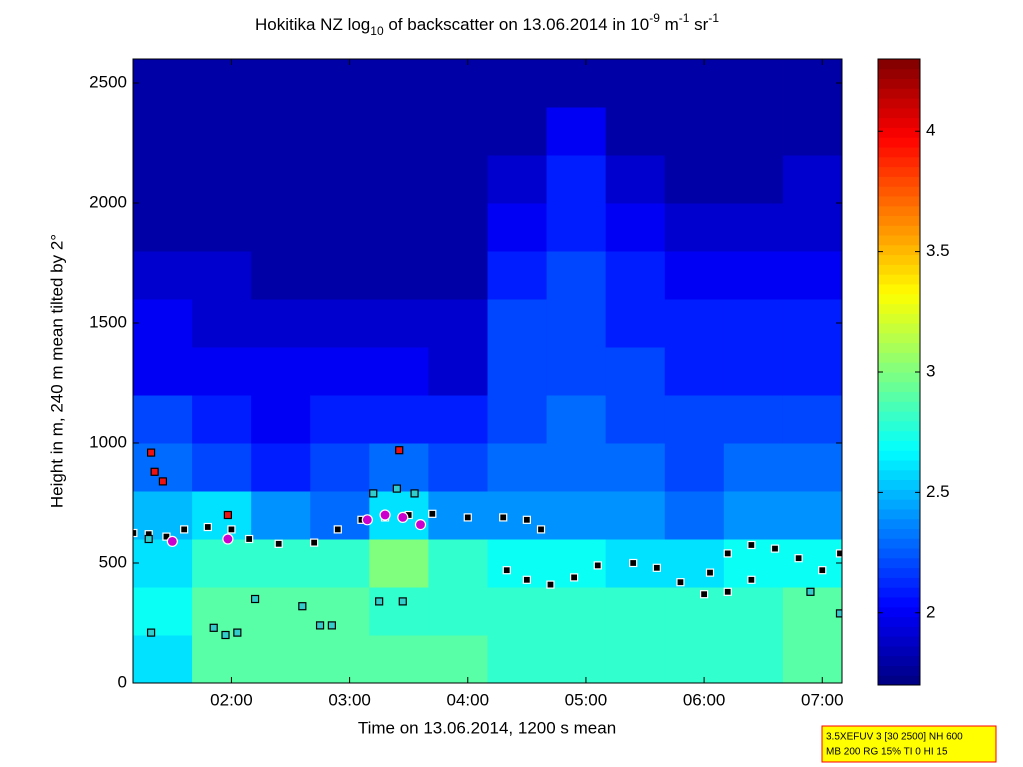 Image resolution: width=1023 pixels, height=767 pixels. I want to click on title-part: of backscatter on 13.06.2014 in 10, so click(517, 24).